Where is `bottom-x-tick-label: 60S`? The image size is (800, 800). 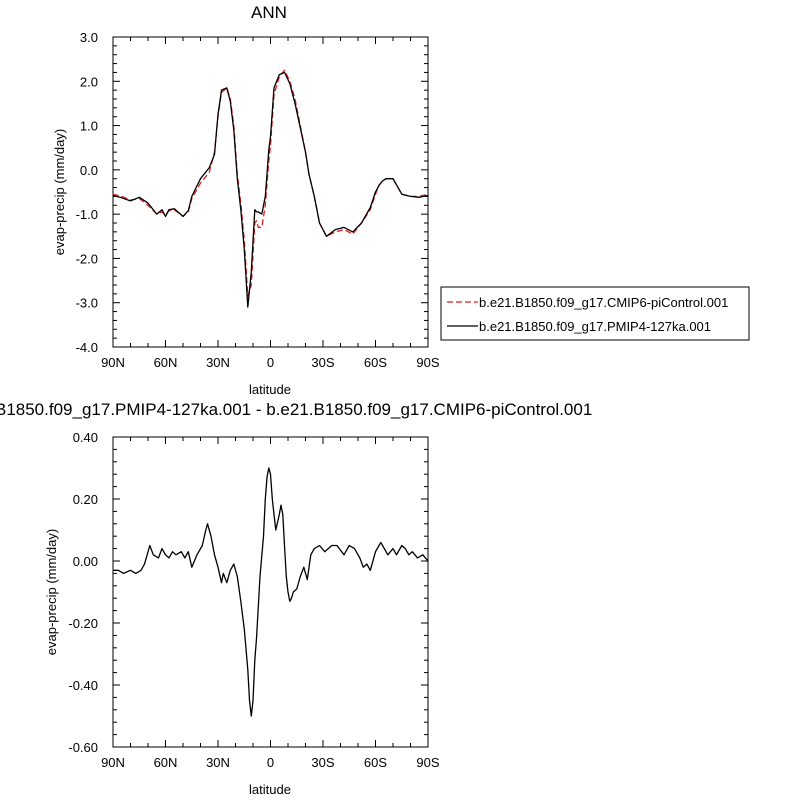 bottom-x-tick-label: 60S is located at coordinates (375, 762).